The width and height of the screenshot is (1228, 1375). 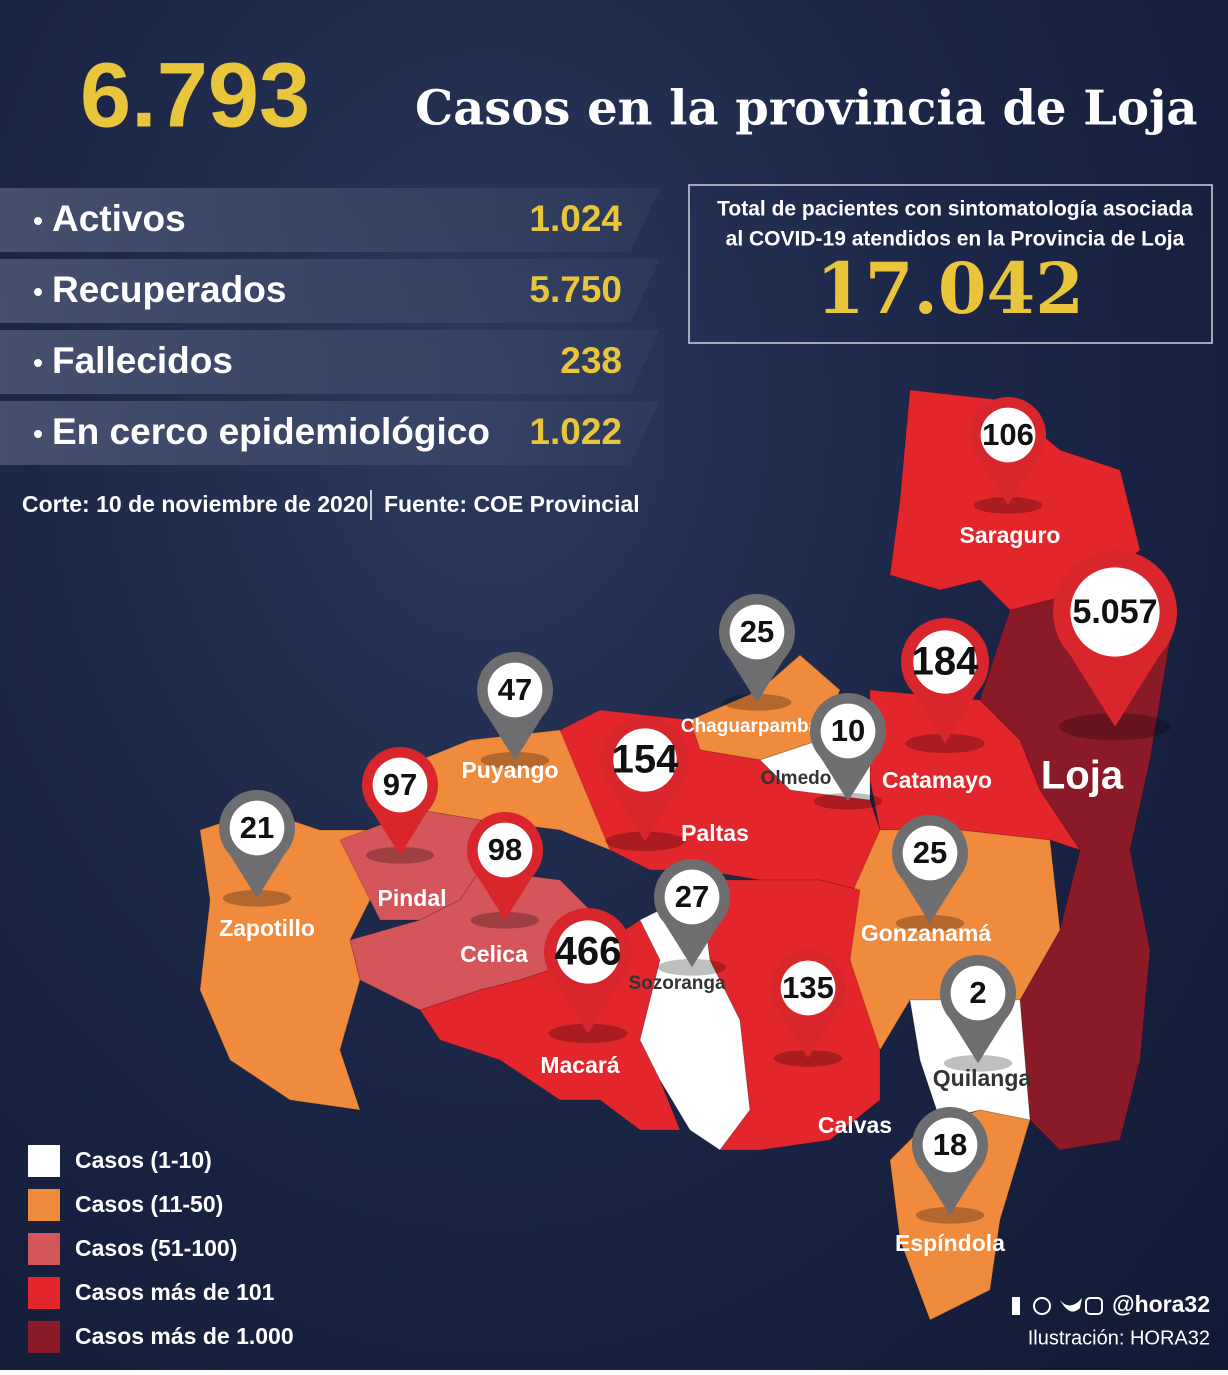 I want to click on pin-value: 10, so click(x=848, y=730).